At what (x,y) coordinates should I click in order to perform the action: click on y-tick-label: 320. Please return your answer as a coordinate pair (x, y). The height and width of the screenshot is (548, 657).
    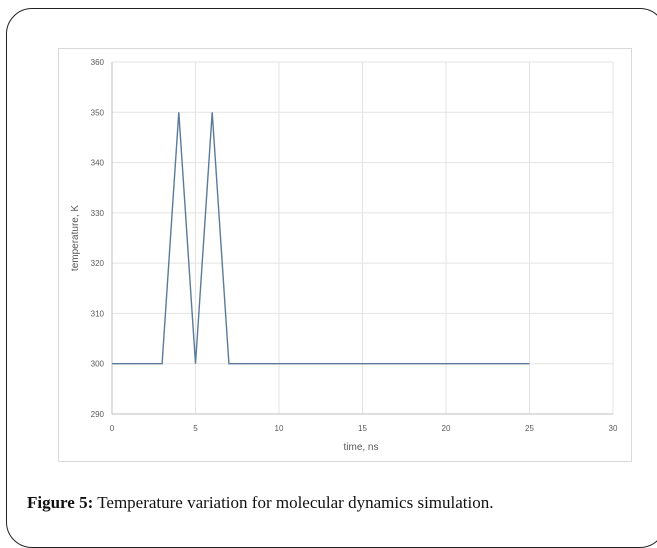
    Looking at the image, I should click on (98, 263).